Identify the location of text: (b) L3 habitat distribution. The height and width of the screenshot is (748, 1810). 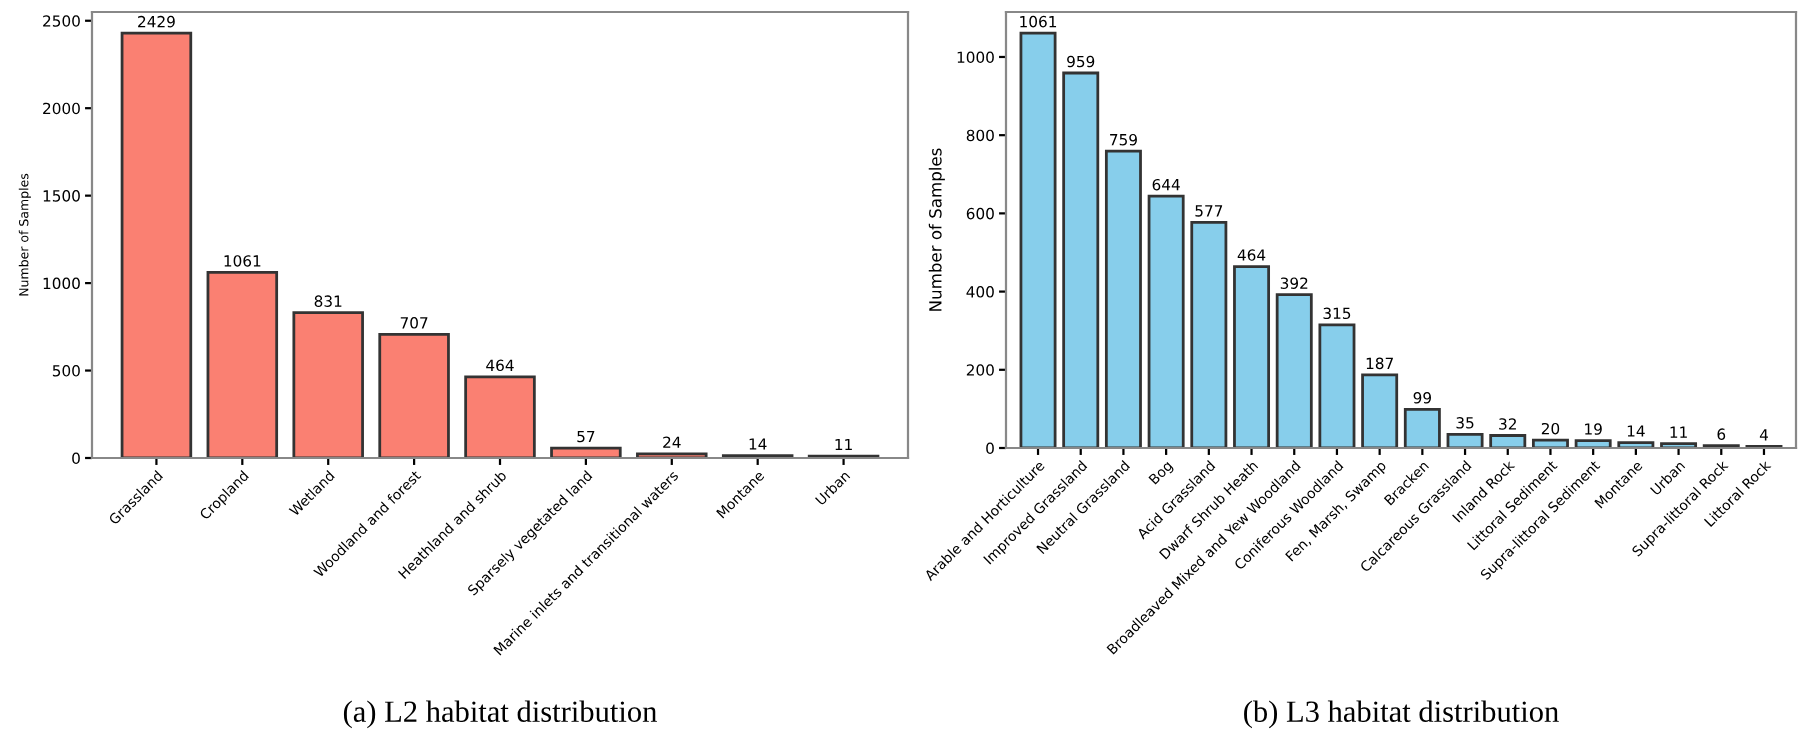
(1401, 714).